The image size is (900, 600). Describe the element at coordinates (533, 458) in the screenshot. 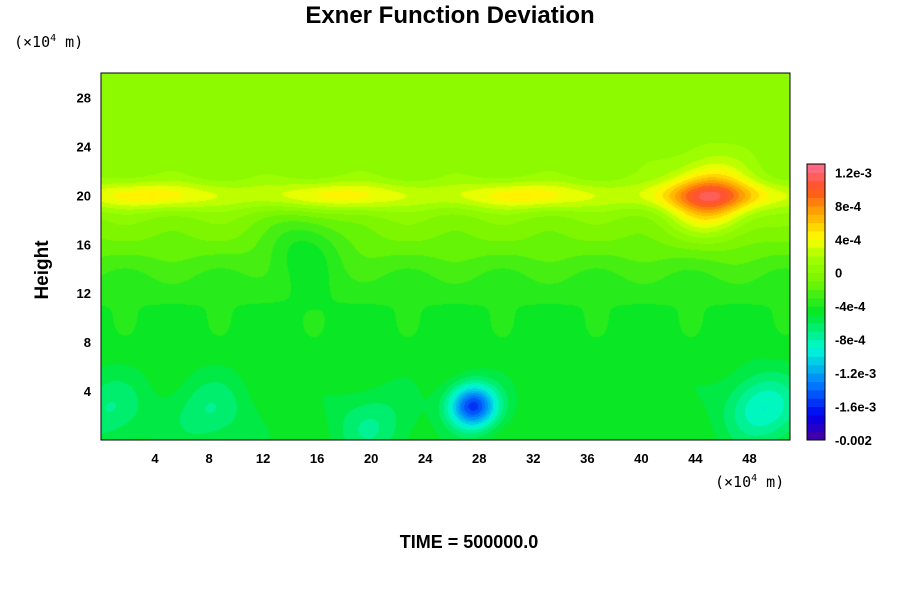

I see `x-tick-label: 32` at that location.